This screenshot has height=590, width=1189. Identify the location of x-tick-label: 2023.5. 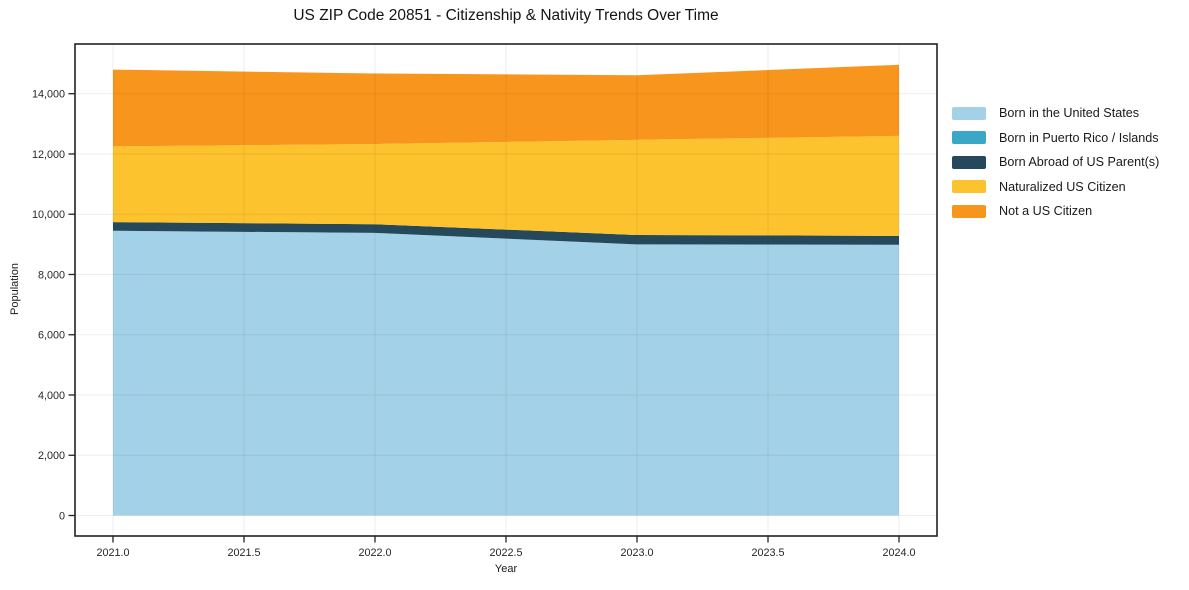
(767, 553).